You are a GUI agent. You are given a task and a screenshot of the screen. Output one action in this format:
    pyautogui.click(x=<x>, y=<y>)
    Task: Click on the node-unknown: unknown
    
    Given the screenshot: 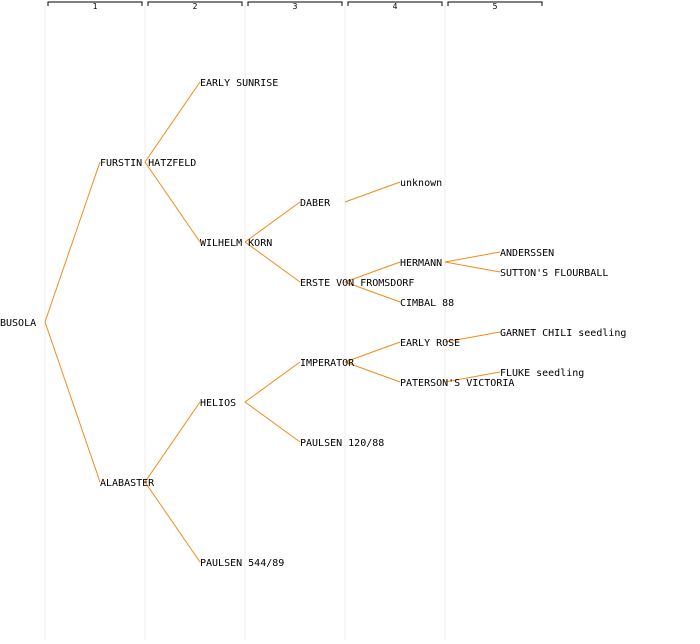 What is the action you would take?
    pyautogui.click(x=421, y=183)
    